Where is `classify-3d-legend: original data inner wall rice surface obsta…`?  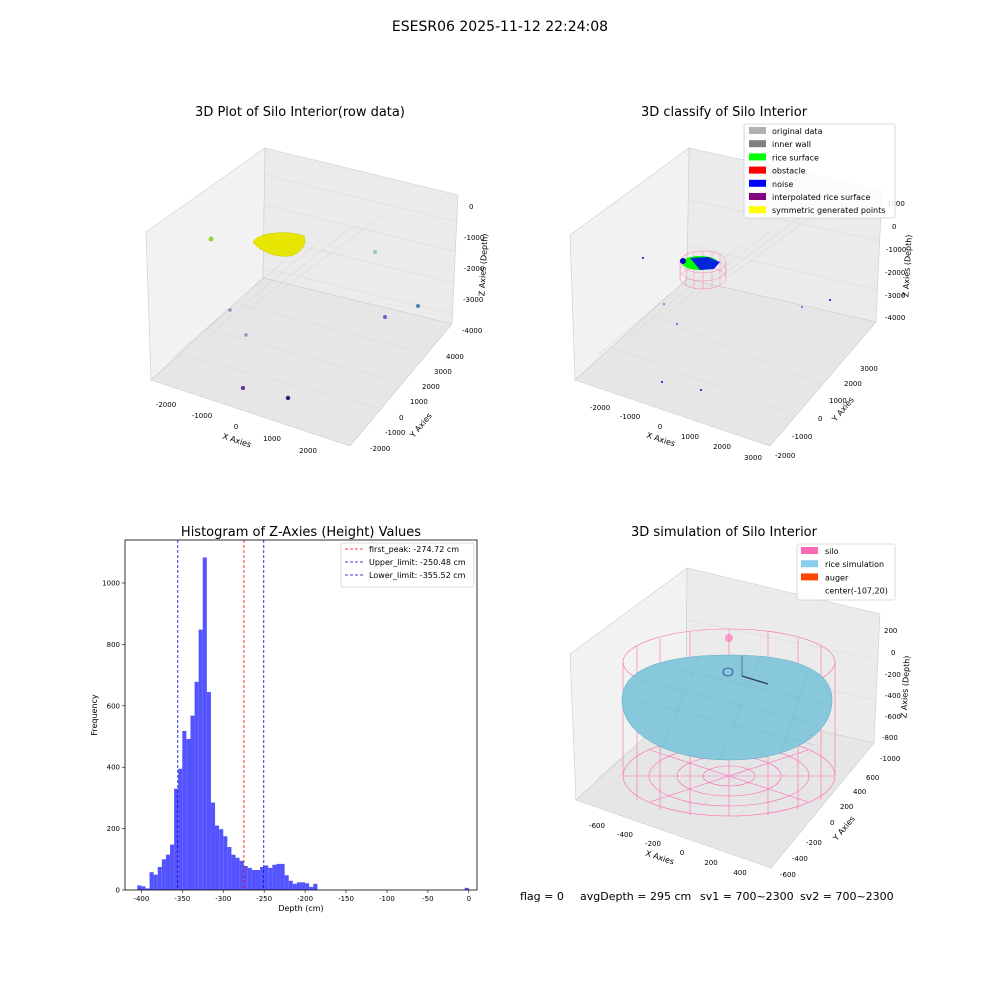
classify-3d-legend: original data inner wall rice surface obsta… is located at coordinates (819, 171).